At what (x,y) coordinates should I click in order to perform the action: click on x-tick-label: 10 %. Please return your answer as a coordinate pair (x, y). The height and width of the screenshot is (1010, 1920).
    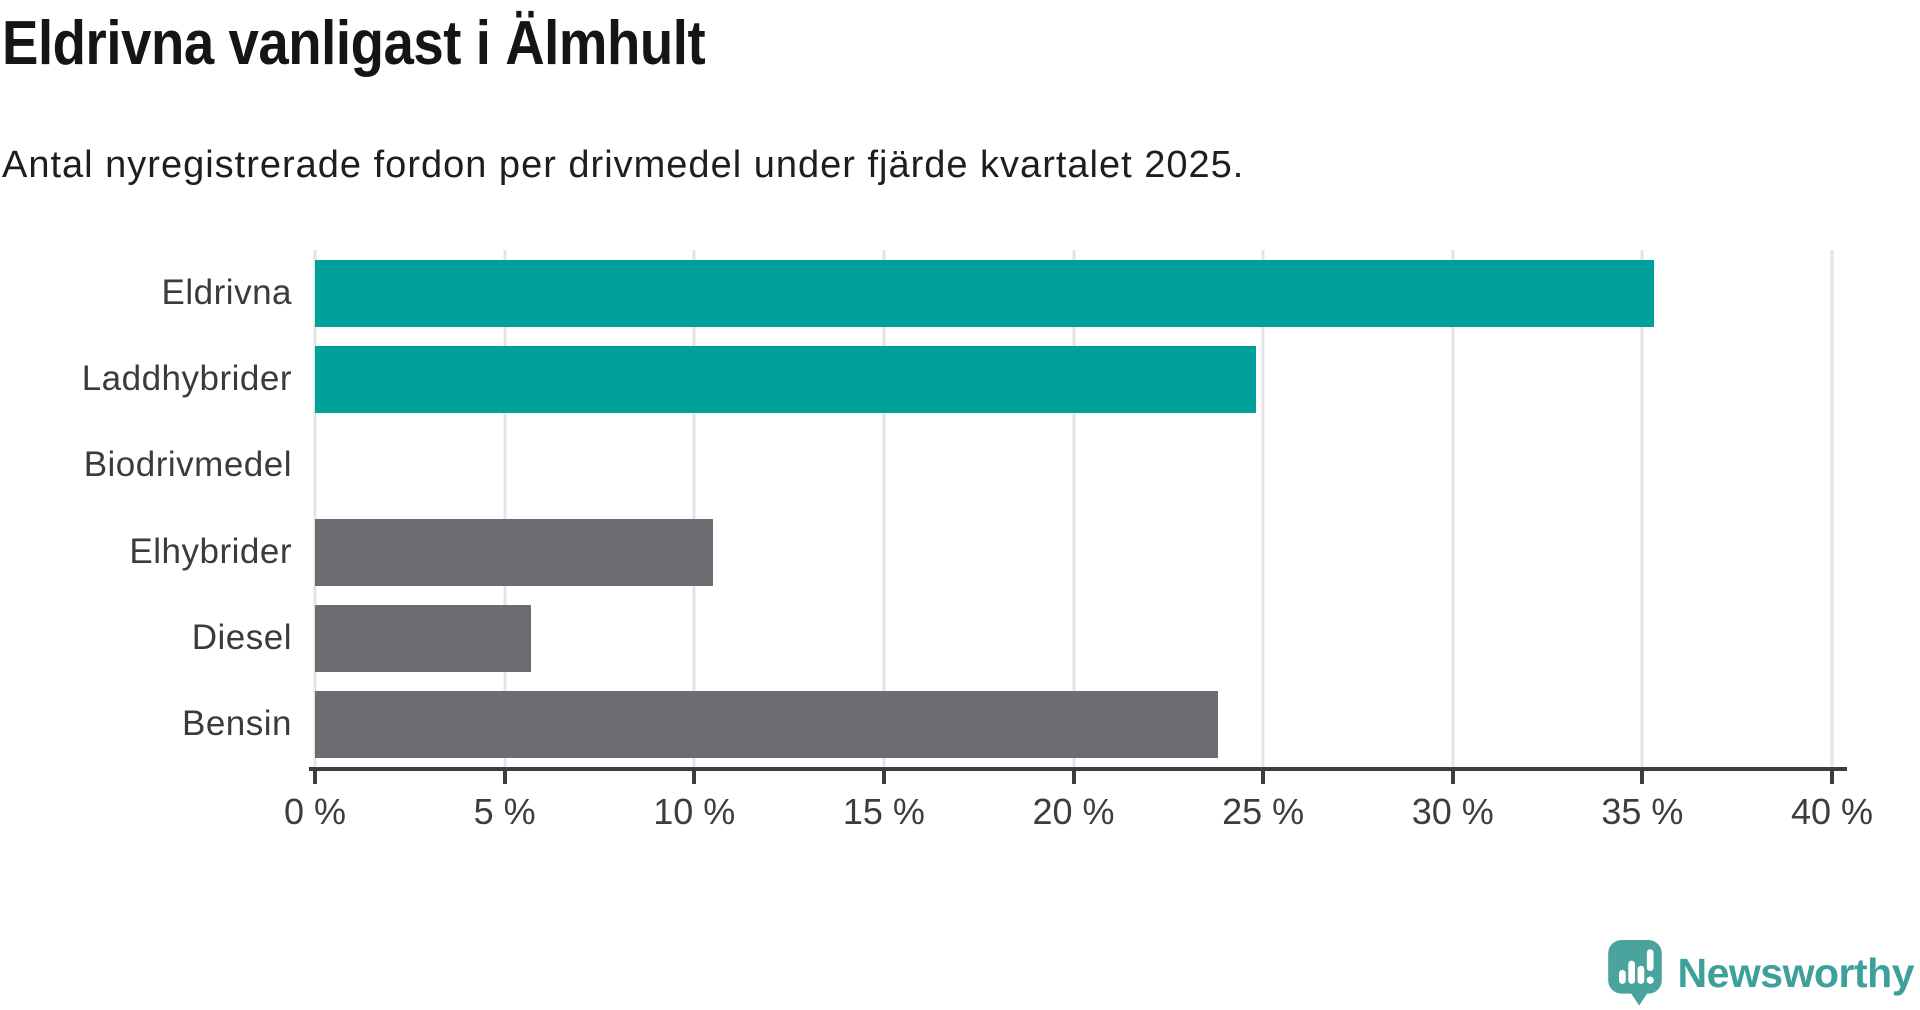
    Looking at the image, I should click on (694, 811).